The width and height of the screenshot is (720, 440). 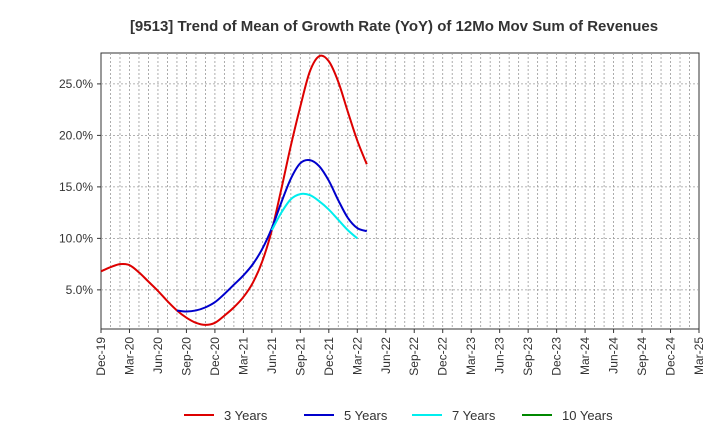 What do you see at coordinates (215, 356) in the screenshot?
I see `x-tick-label: Dec-20` at bounding box center [215, 356].